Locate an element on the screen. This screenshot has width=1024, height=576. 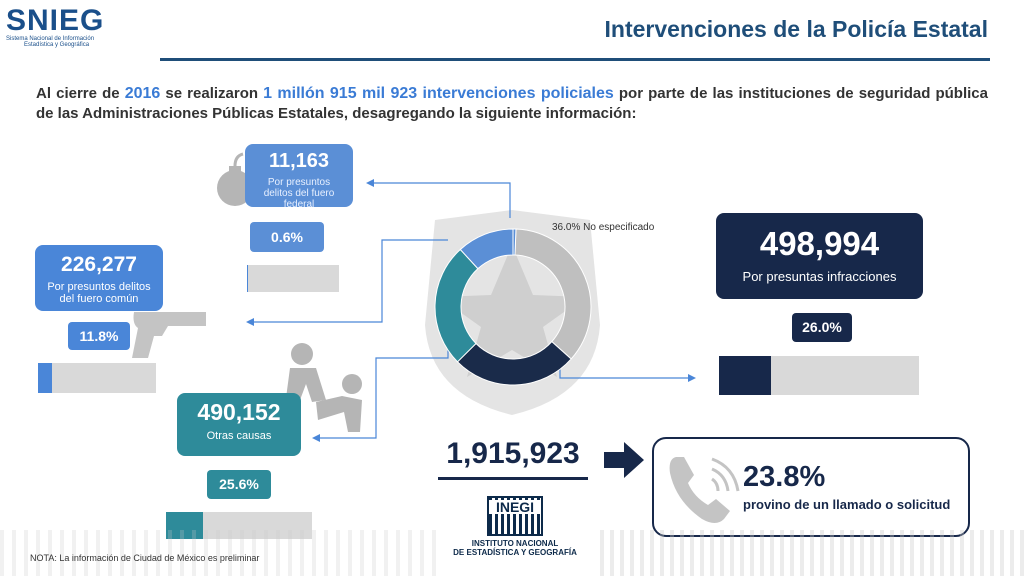
bottom-decoration is located at coordinates (812, 553).